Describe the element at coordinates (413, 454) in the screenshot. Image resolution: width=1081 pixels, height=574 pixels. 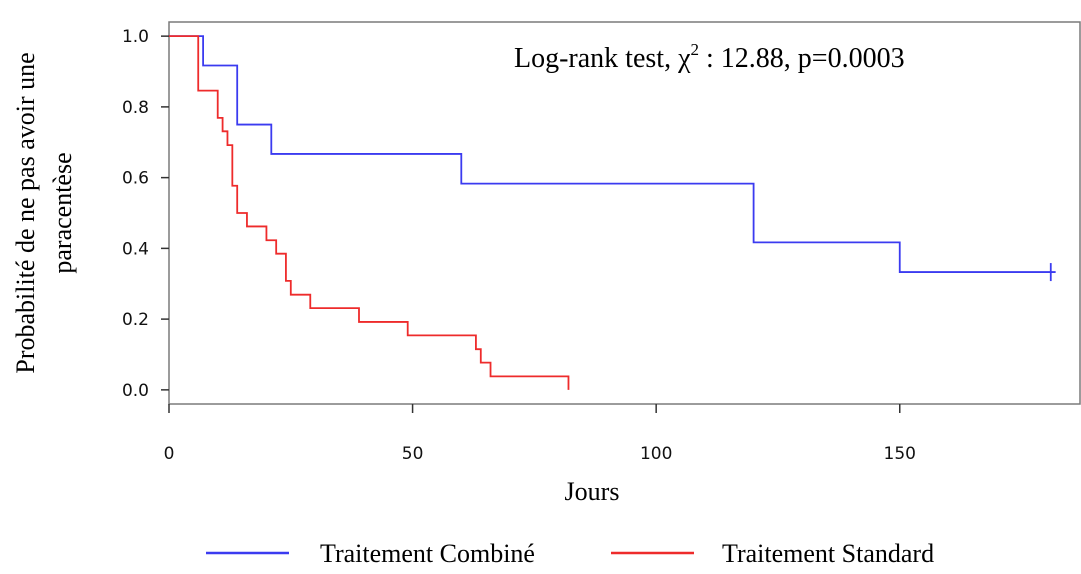
I see `x-tick-label-1: 50` at that location.